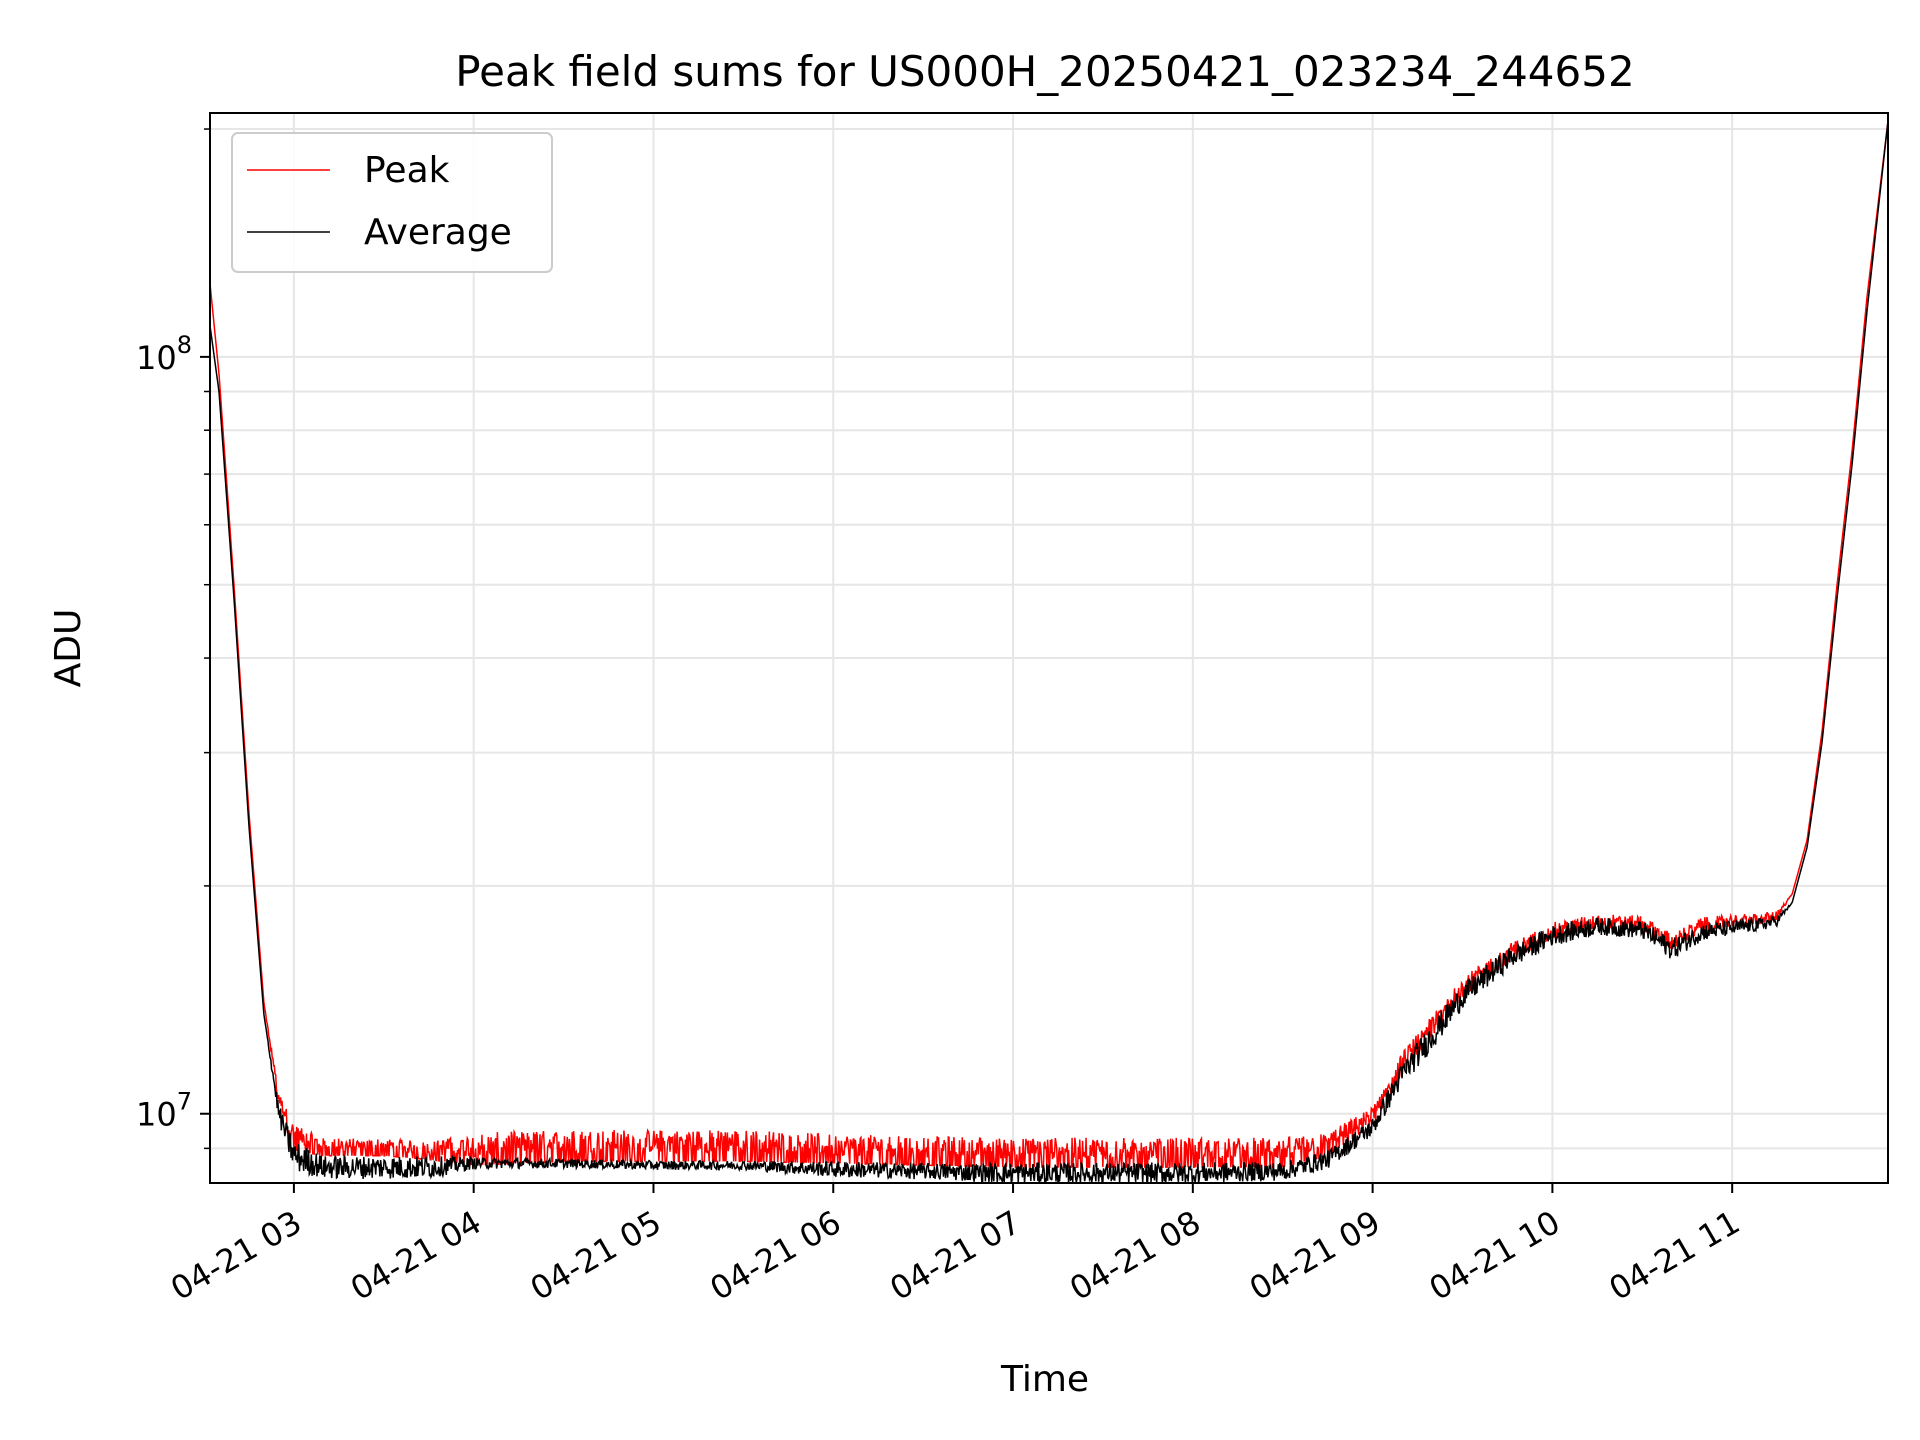 The image size is (1920, 1440). What do you see at coordinates (68, 648) in the screenshot?
I see `y-axis-label: ADU` at bounding box center [68, 648].